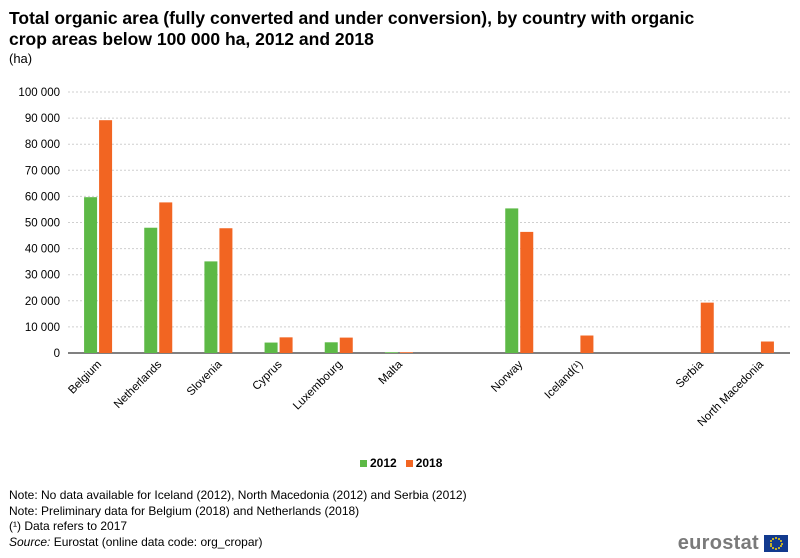 This screenshot has height=558, width=800. What do you see at coordinates (91, 275) in the screenshot?
I see `bar-2012-Belgium` at bounding box center [91, 275].